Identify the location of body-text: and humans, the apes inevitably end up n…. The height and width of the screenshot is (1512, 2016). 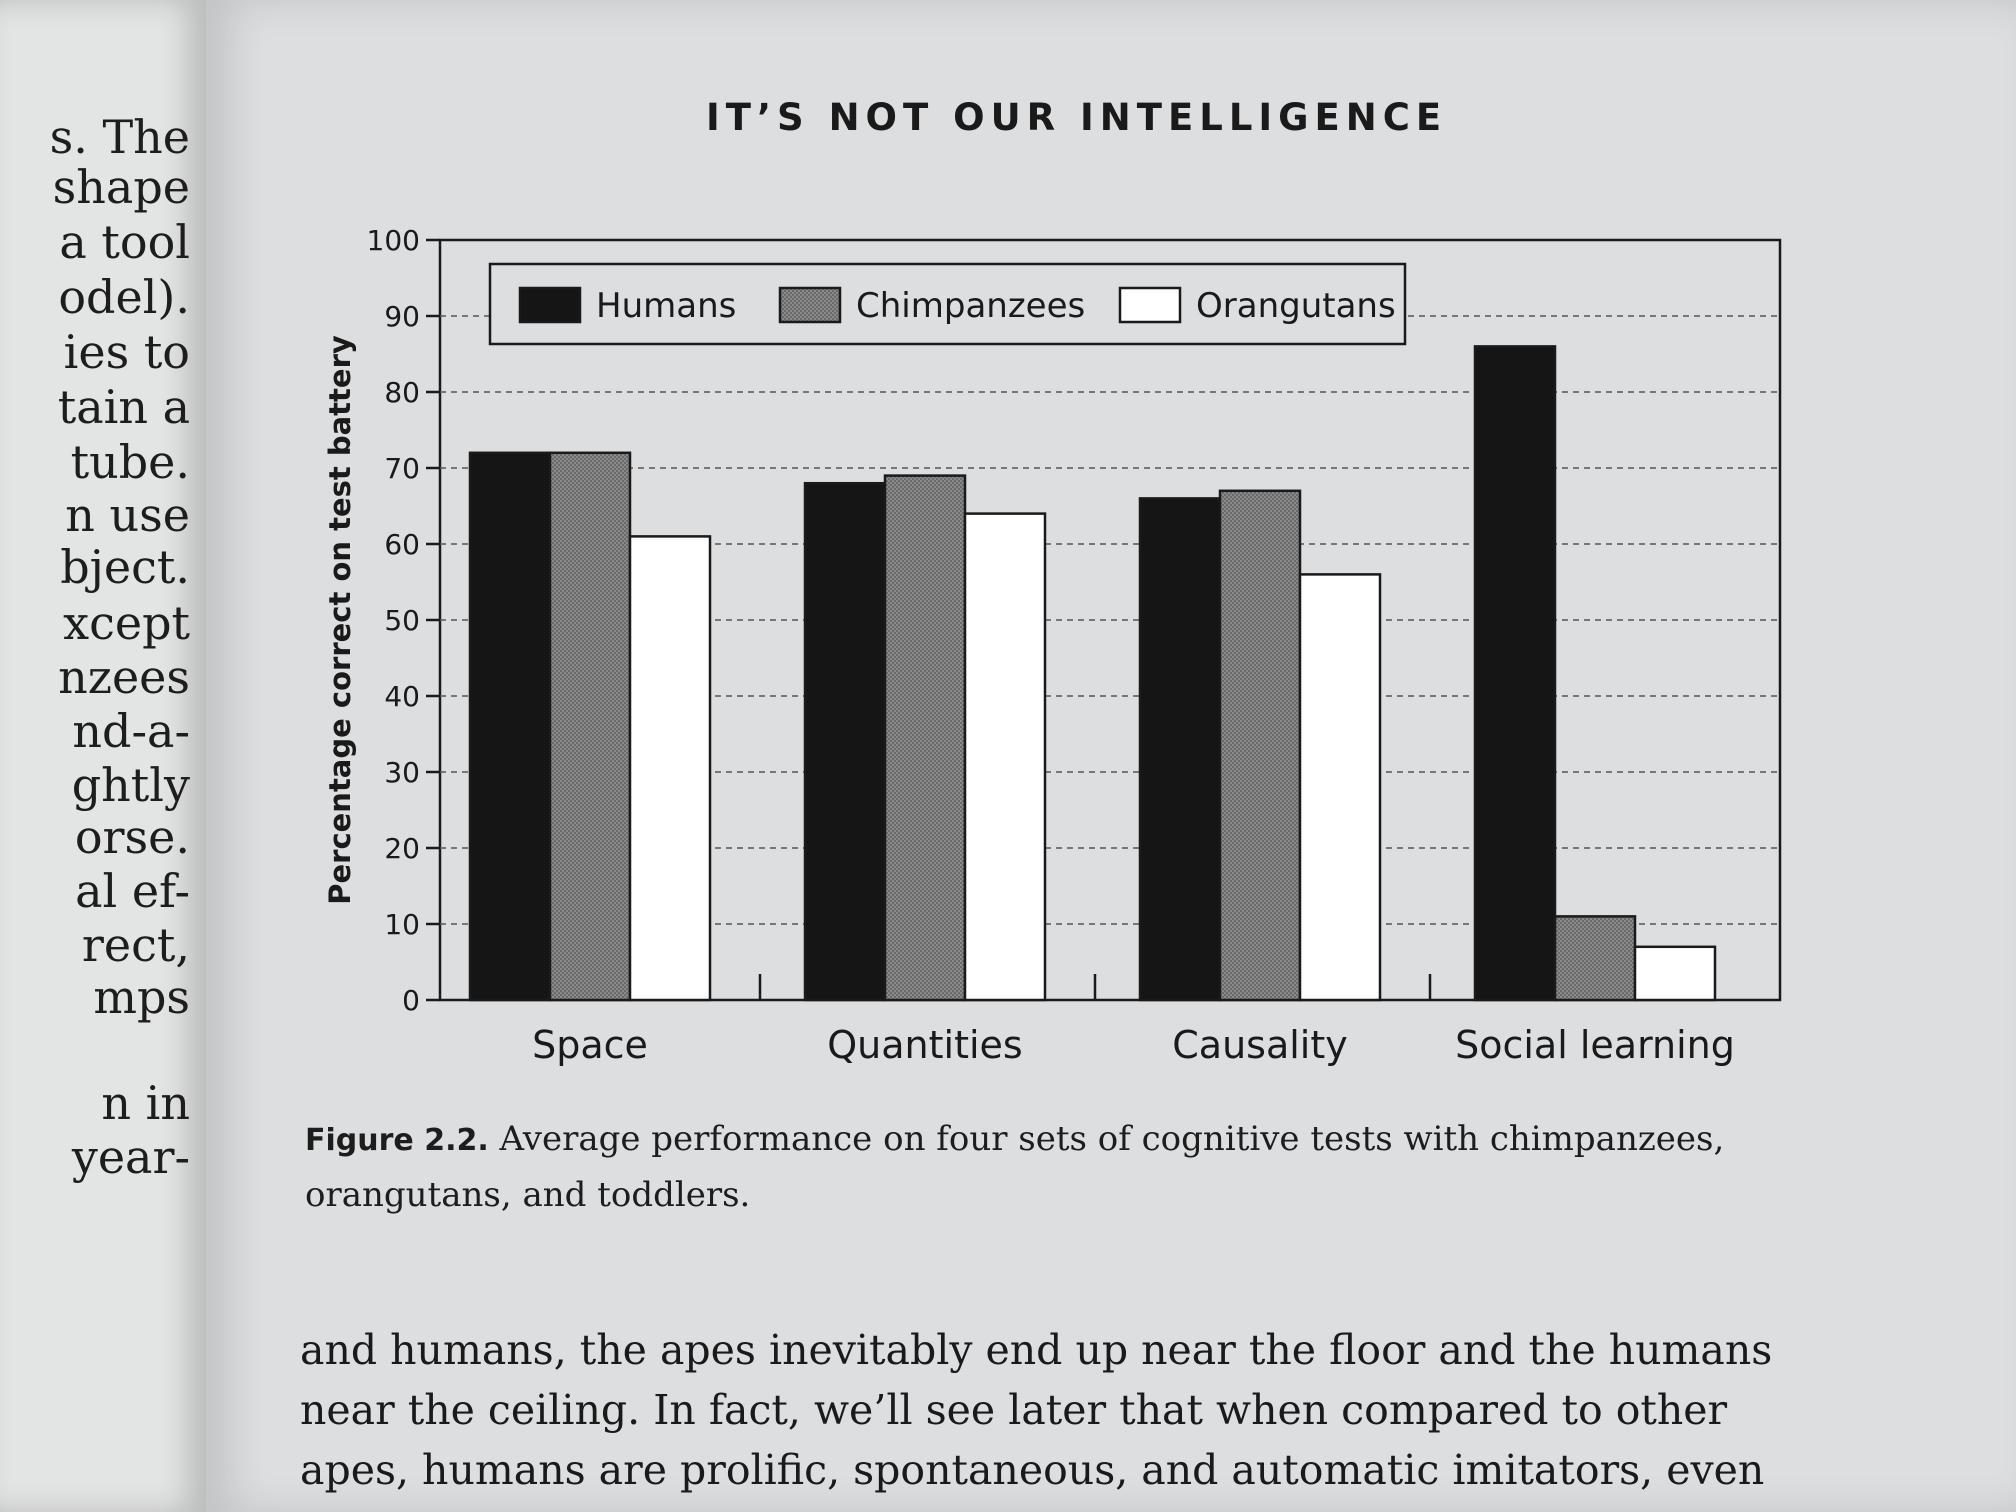
(1045, 1410).